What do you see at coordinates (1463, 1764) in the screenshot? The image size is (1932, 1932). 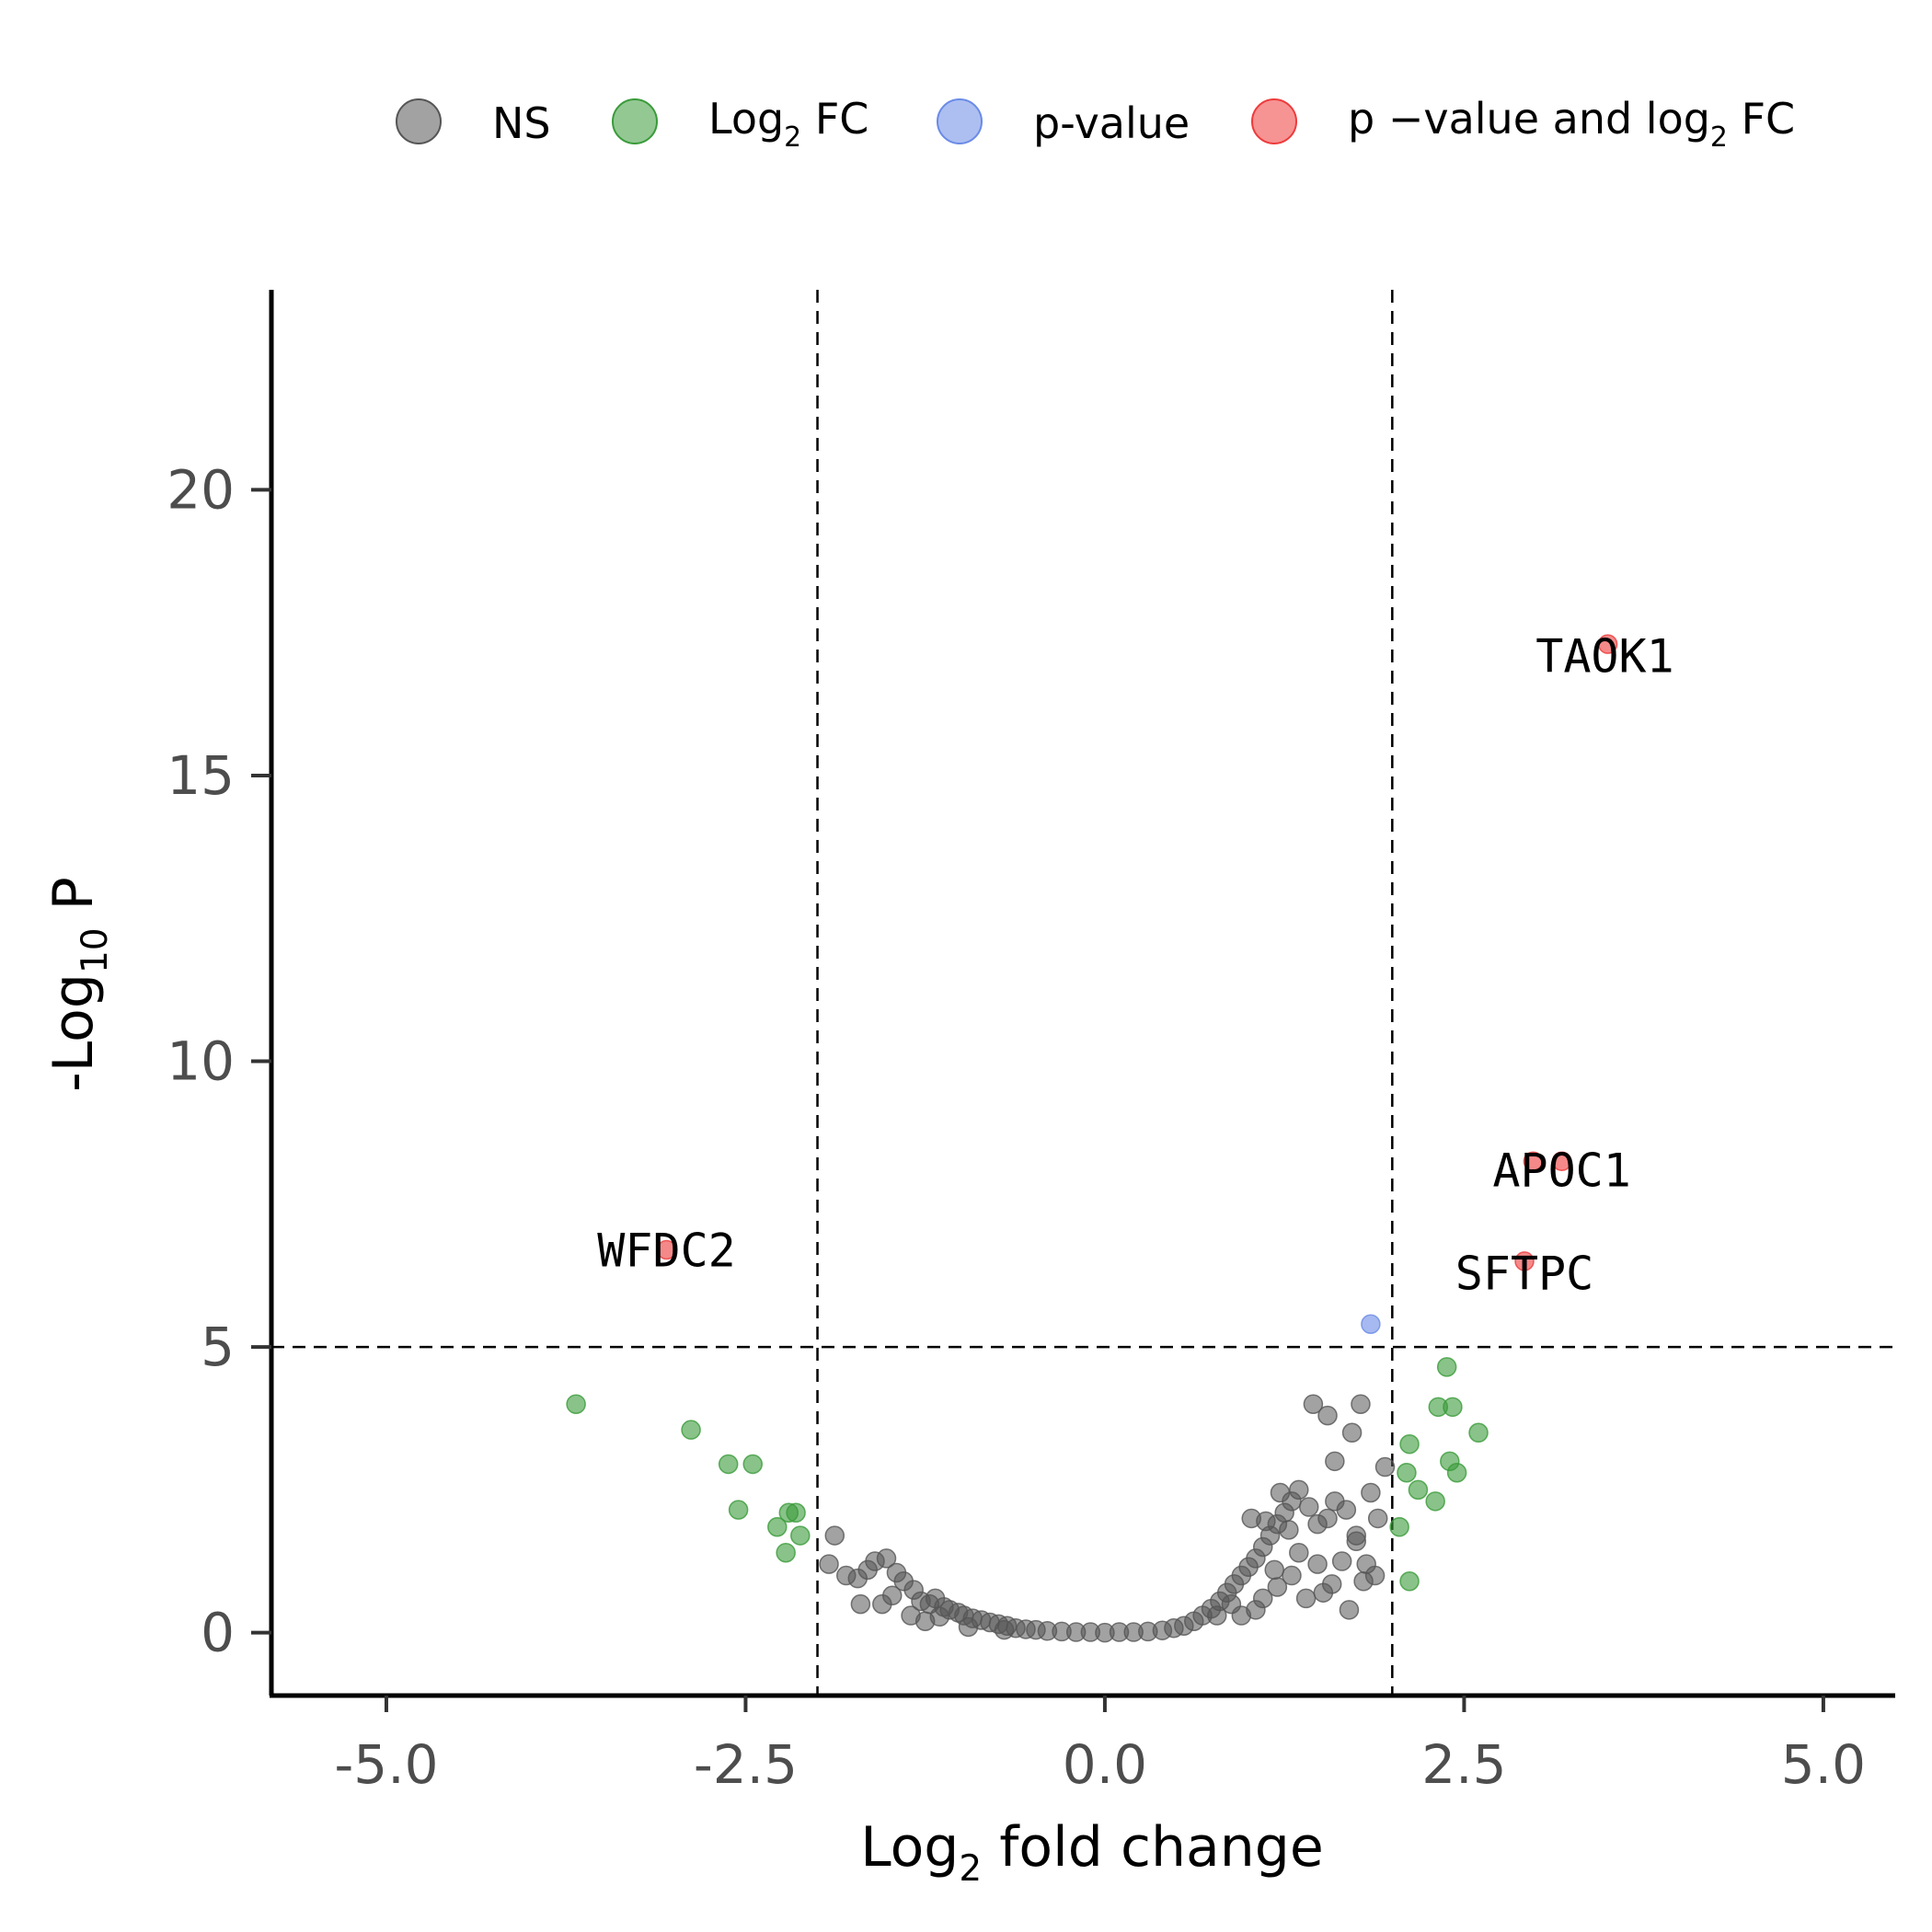 I see `x-tick-label: 2.5` at bounding box center [1463, 1764].